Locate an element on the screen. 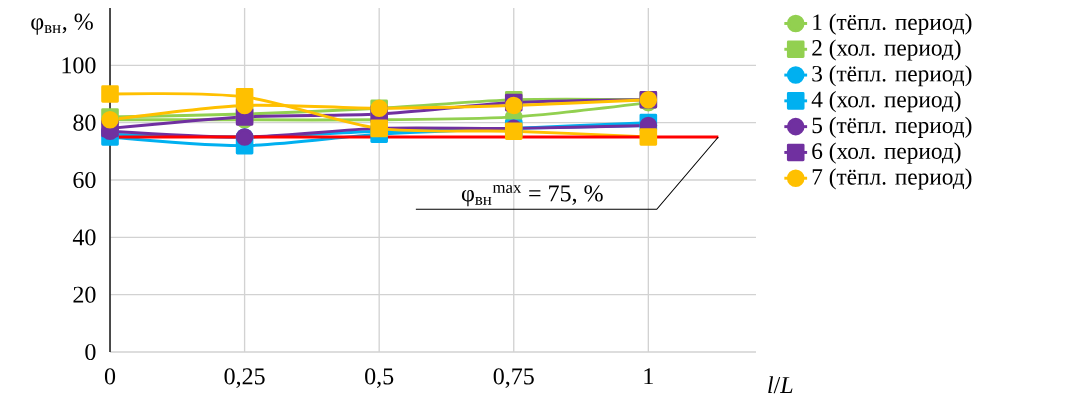 The image size is (1065, 403). legend-label: 6 (хол. период) is located at coordinates (886, 153).